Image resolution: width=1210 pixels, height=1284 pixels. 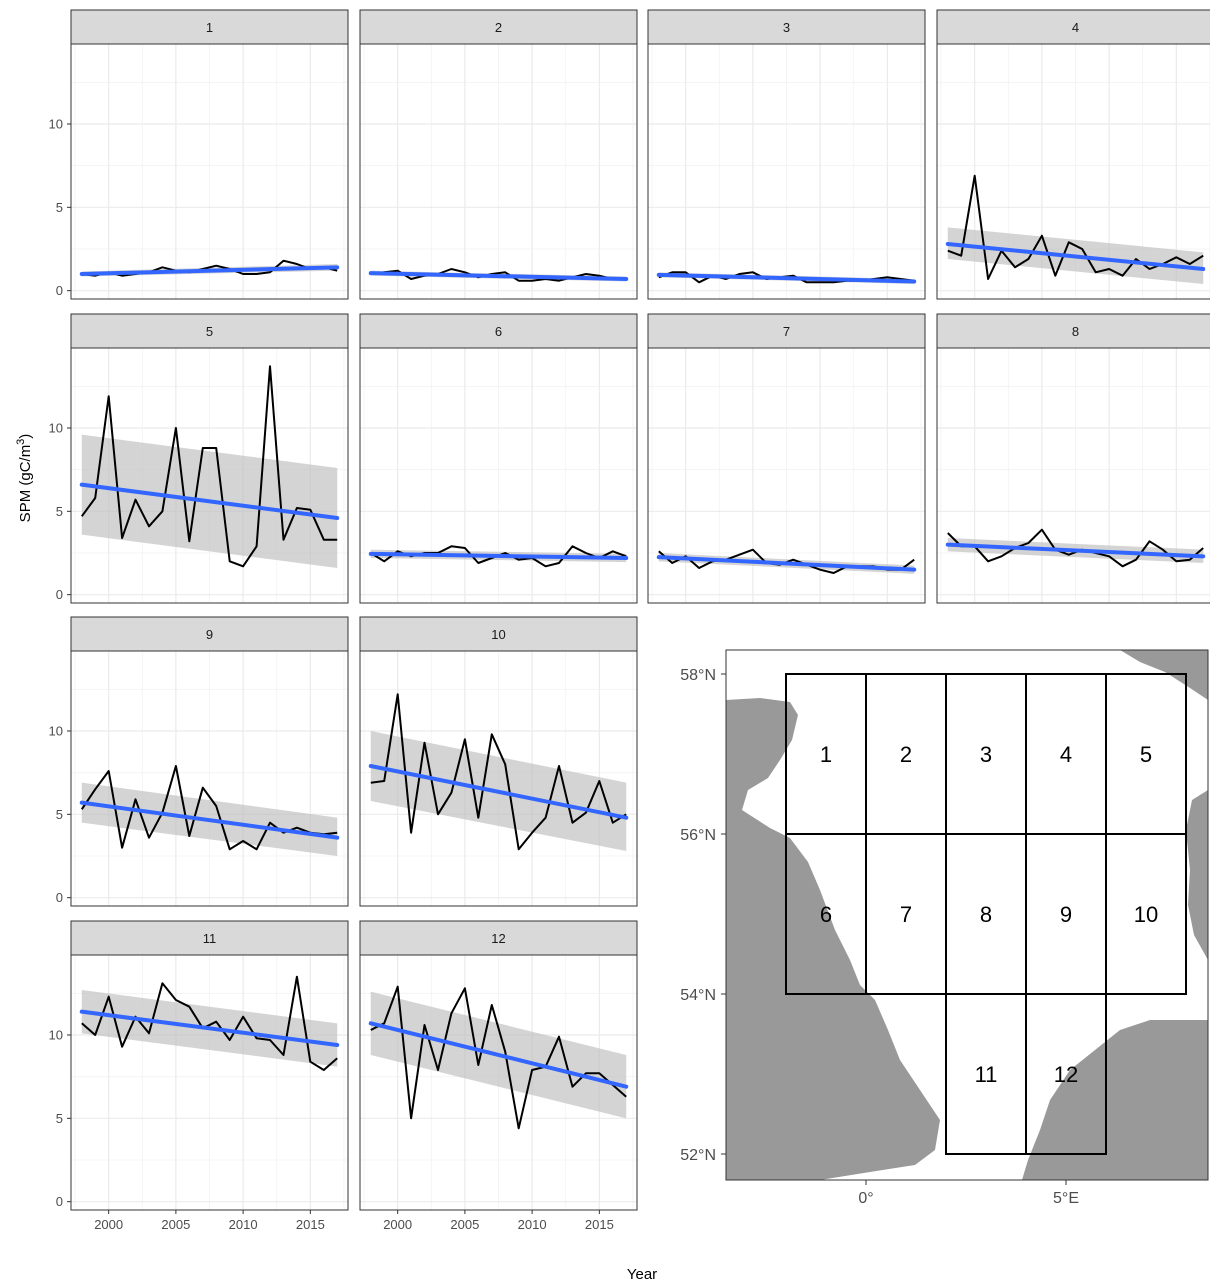 What do you see at coordinates (1066, 1198) in the screenshot?
I see `map-lon-tick-label: 5°E` at bounding box center [1066, 1198].